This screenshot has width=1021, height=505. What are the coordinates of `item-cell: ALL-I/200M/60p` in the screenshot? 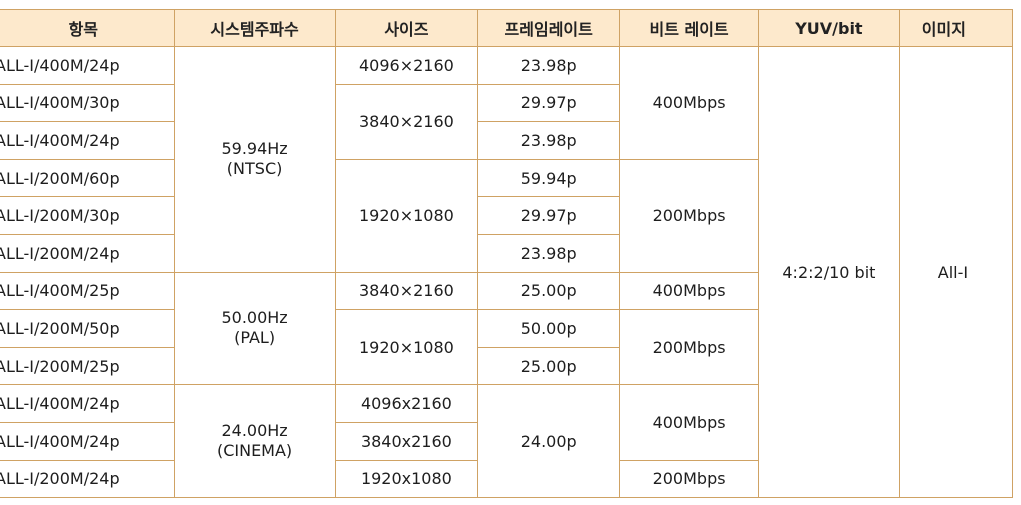 It's located at (87, 178).